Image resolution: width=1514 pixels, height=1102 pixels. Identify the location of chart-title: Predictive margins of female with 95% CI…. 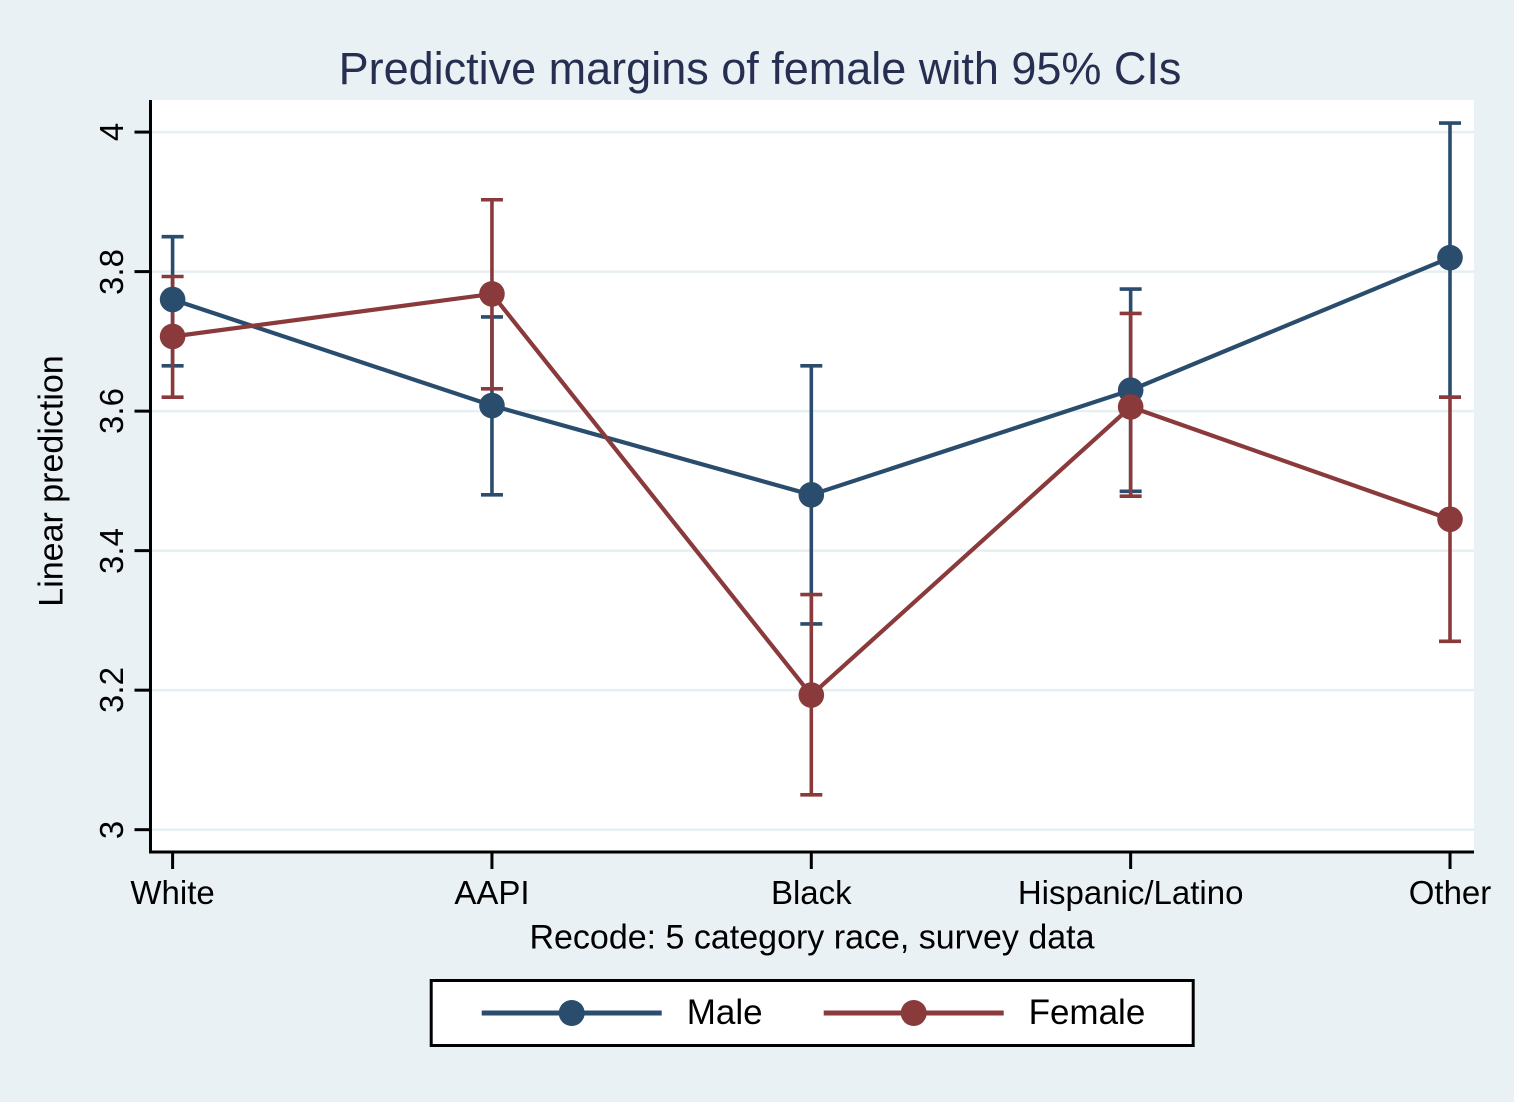
(760, 68).